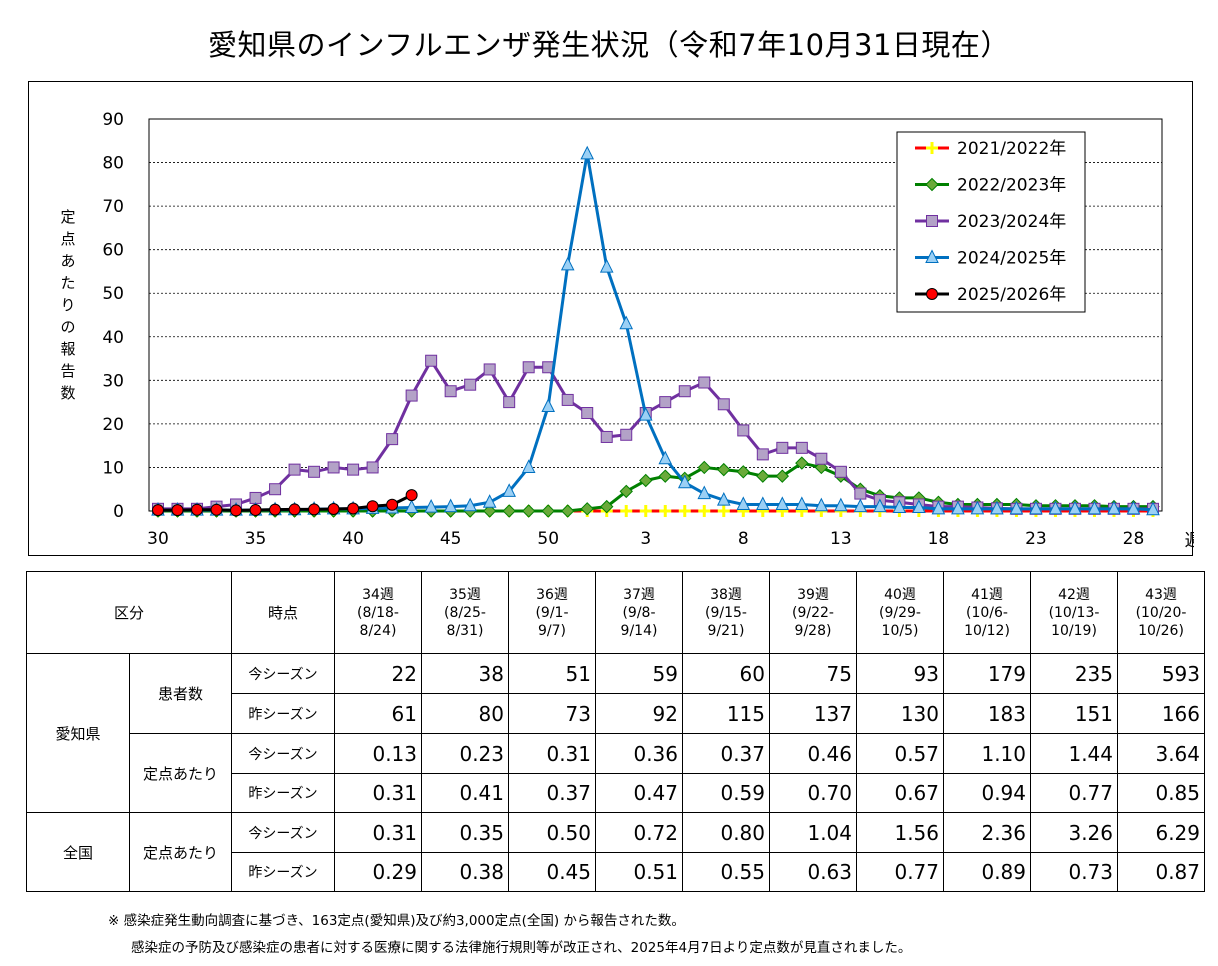 The image size is (1218, 966). Describe the element at coordinates (726, 872) in the screenshot. I see `table-cell: 0.55` at that location.